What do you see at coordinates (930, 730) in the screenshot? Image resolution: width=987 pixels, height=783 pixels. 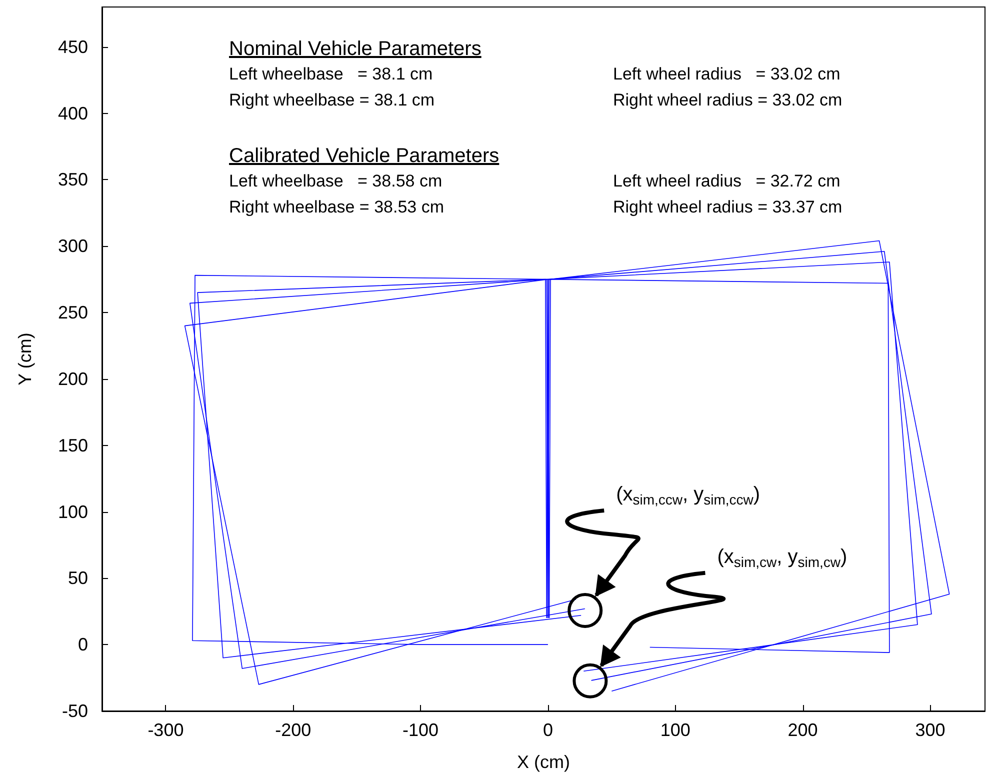 I see `x-tick-label: 300` at bounding box center [930, 730].